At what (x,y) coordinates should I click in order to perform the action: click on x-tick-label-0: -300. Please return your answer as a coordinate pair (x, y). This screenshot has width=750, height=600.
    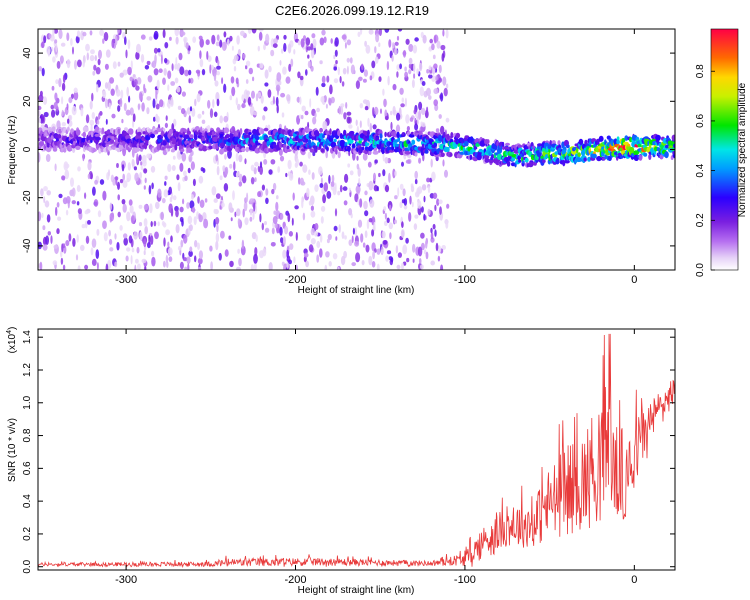
    Looking at the image, I should click on (126, 580).